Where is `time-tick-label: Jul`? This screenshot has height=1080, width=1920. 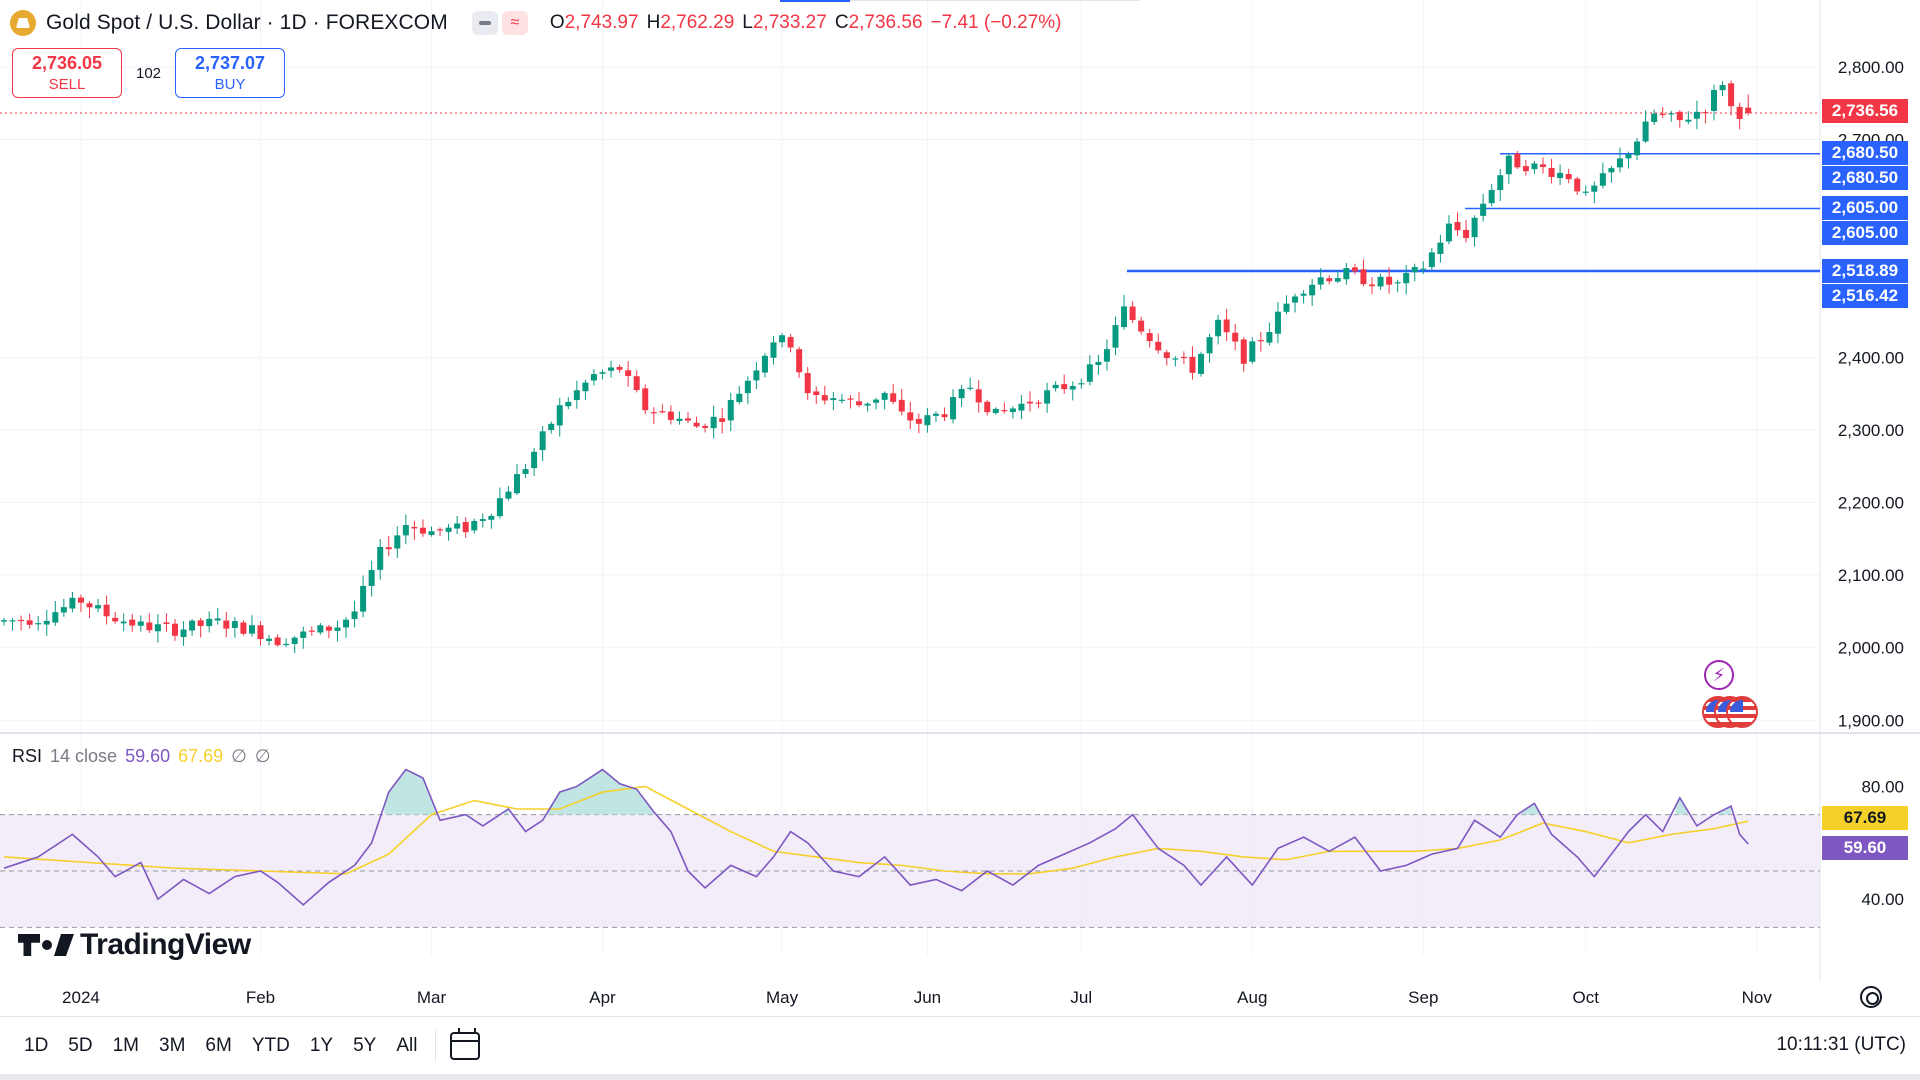 time-tick-label: Jul is located at coordinates (1081, 997).